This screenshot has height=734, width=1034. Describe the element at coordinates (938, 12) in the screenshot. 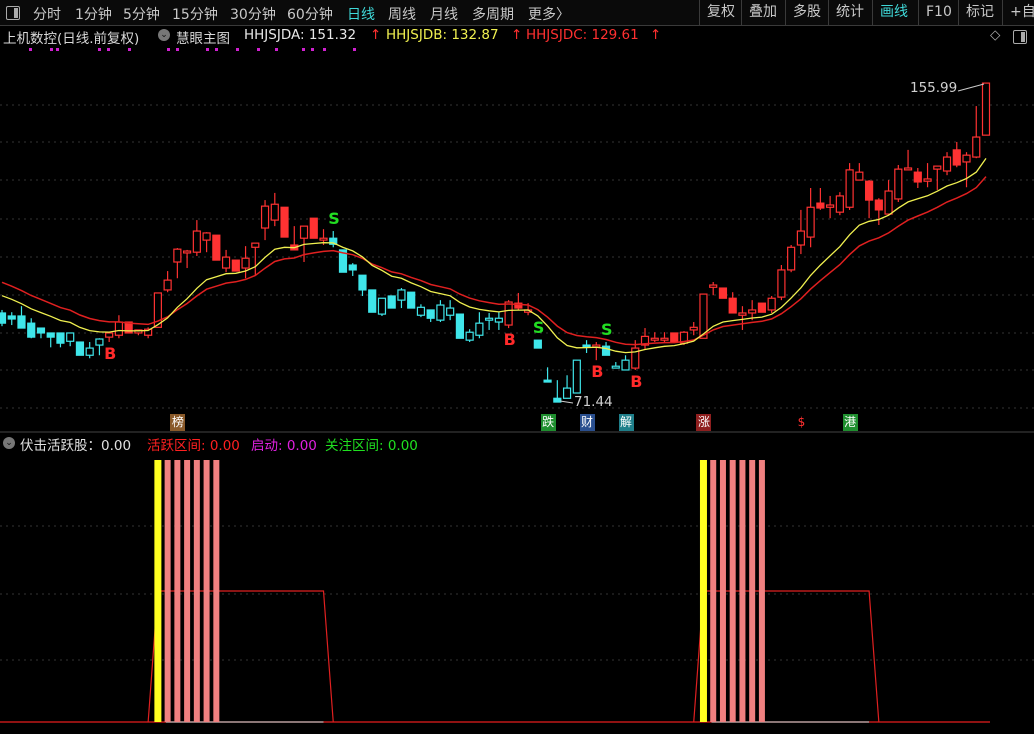

I see `toolbar-button-5: F10` at that location.